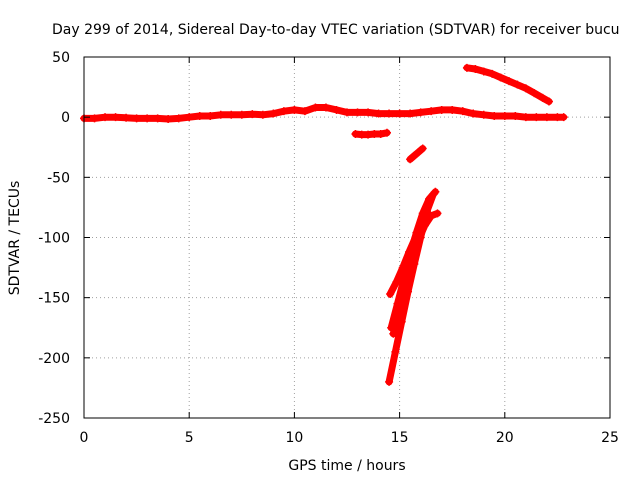 Image resolution: width=640 pixels, height=480 pixels. I want to click on y-axis-label: SDTVAR / TECUs, so click(15, 238).